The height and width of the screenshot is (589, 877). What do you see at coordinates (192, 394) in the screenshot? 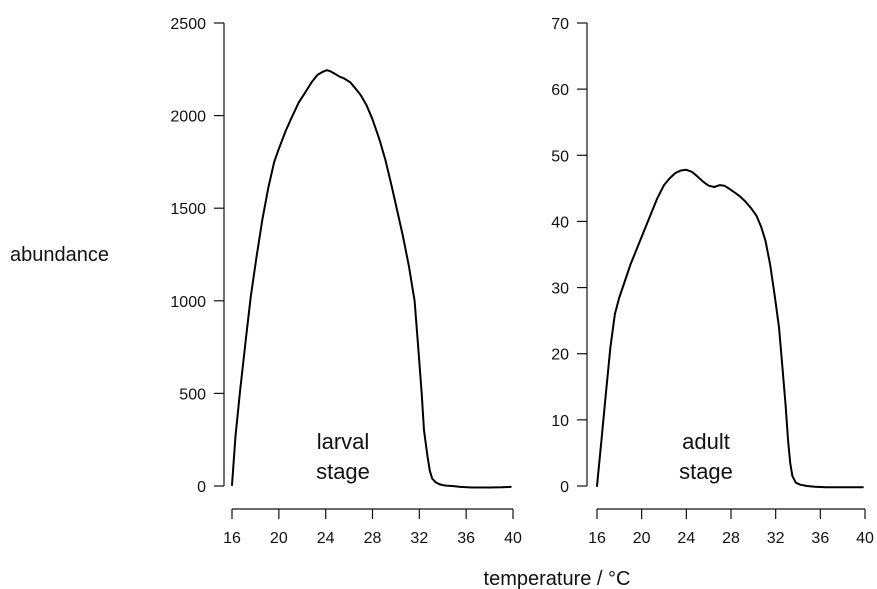
I see `y-tick-label: 500` at bounding box center [192, 394].